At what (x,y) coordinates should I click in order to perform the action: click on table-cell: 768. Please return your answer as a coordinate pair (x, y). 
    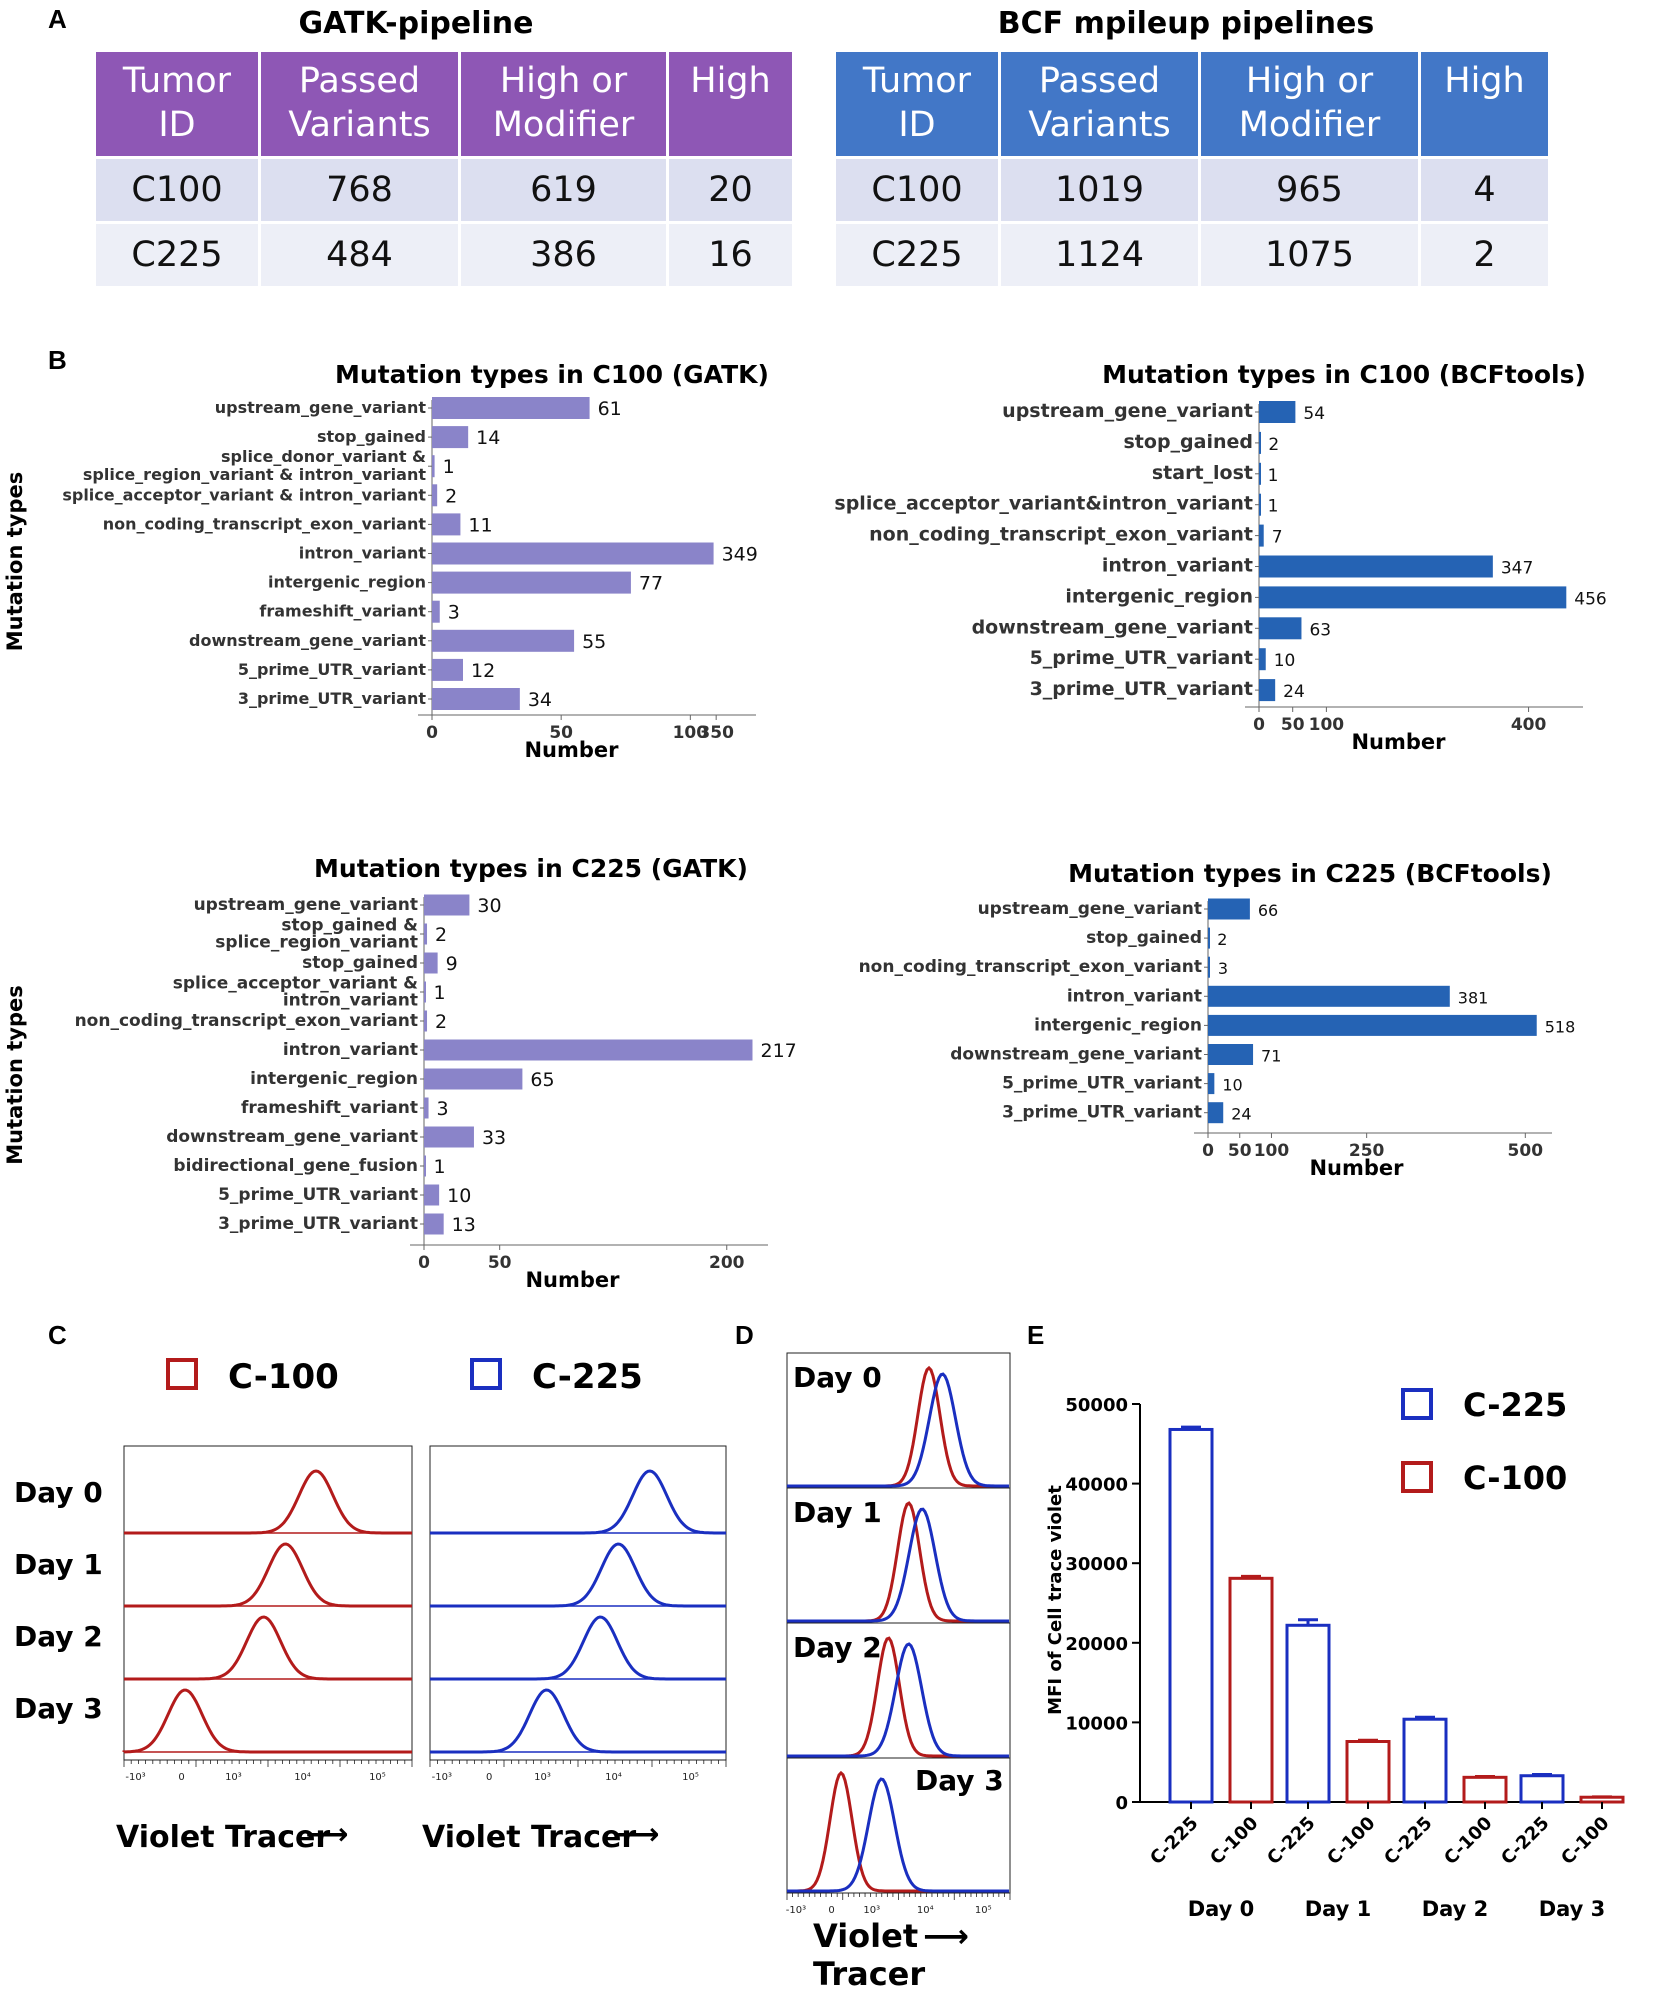
    Looking at the image, I should click on (359, 189).